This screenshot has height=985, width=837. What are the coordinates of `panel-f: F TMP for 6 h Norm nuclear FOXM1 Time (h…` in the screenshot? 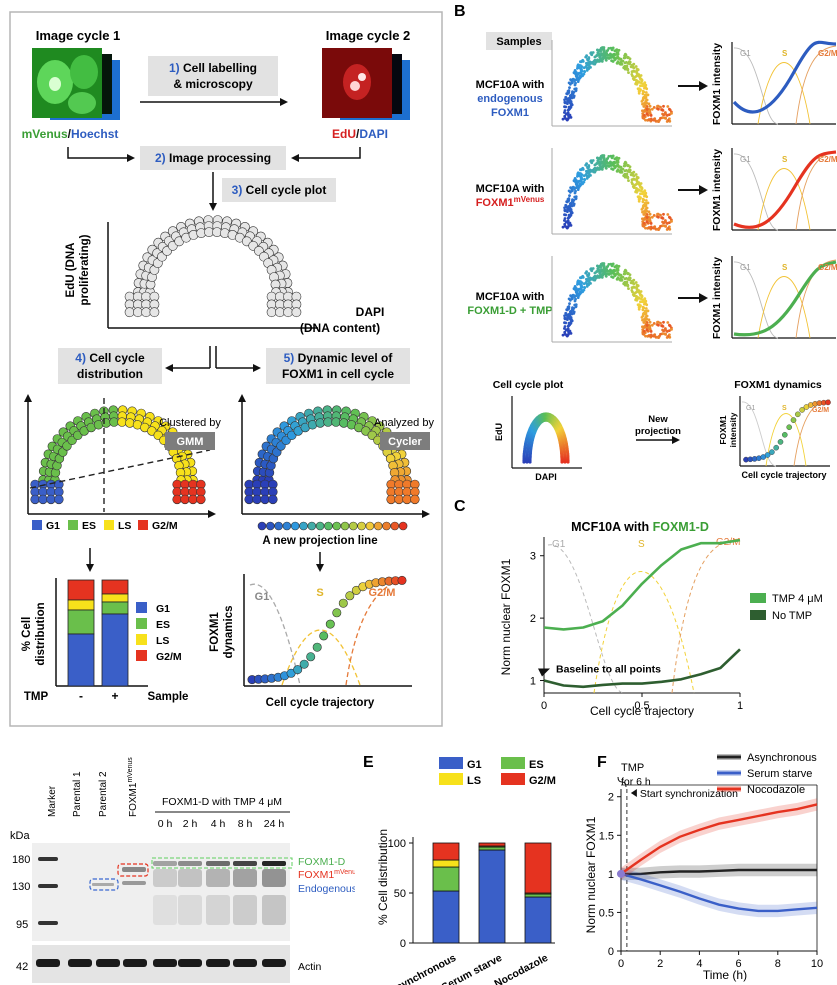 It's located at (703, 867).